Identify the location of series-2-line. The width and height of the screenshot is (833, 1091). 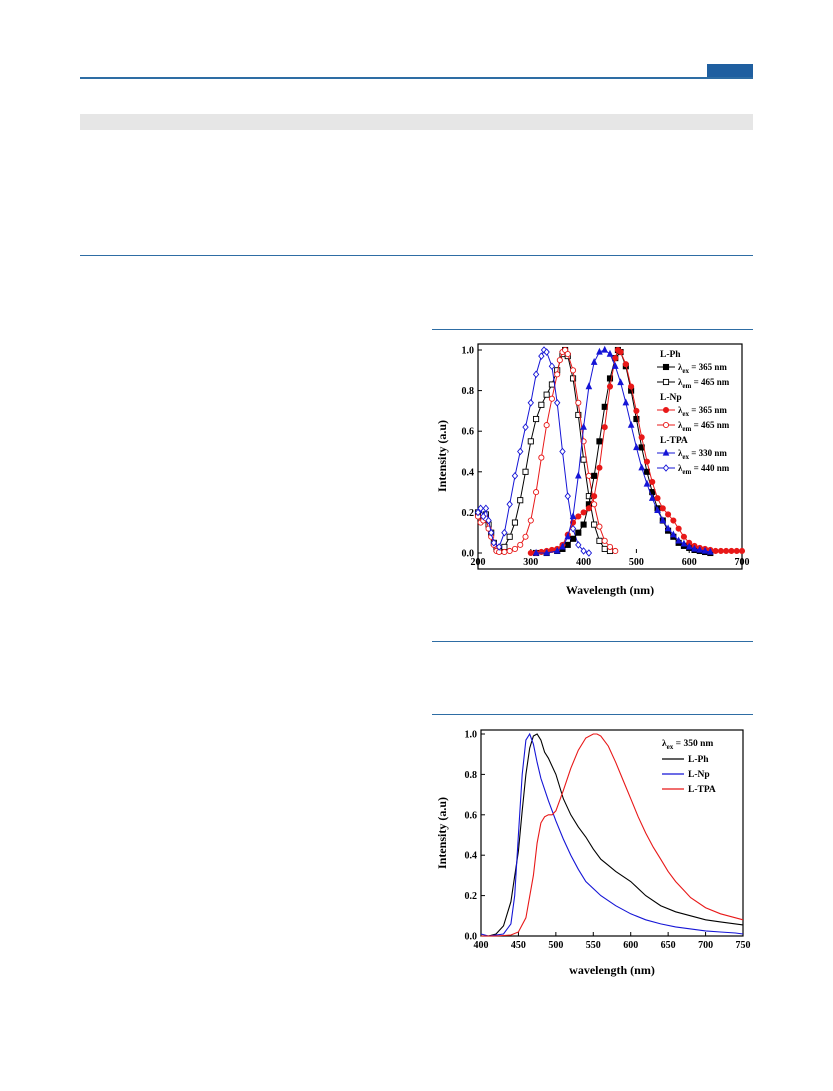
(612, 835).